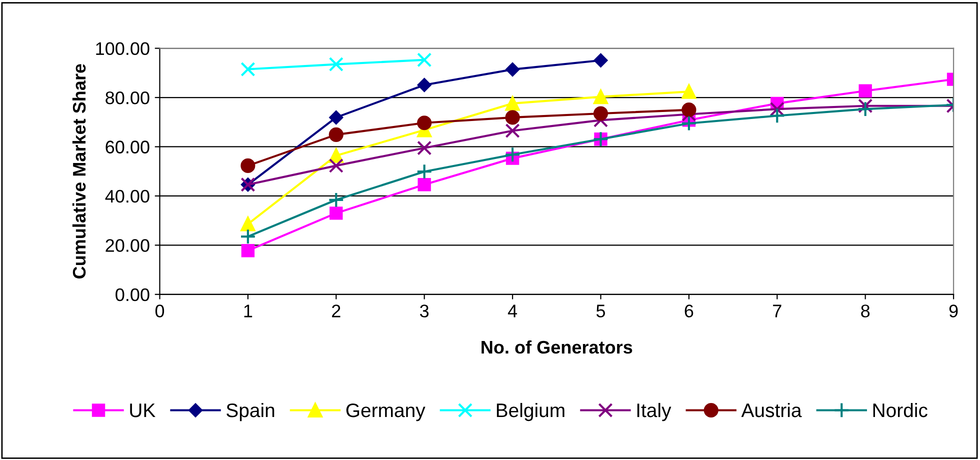 The height and width of the screenshot is (460, 980). What do you see at coordinates (159, 311) in the screenshot?
I see `x-tick-label: 0` at bounding box center [159, 311].